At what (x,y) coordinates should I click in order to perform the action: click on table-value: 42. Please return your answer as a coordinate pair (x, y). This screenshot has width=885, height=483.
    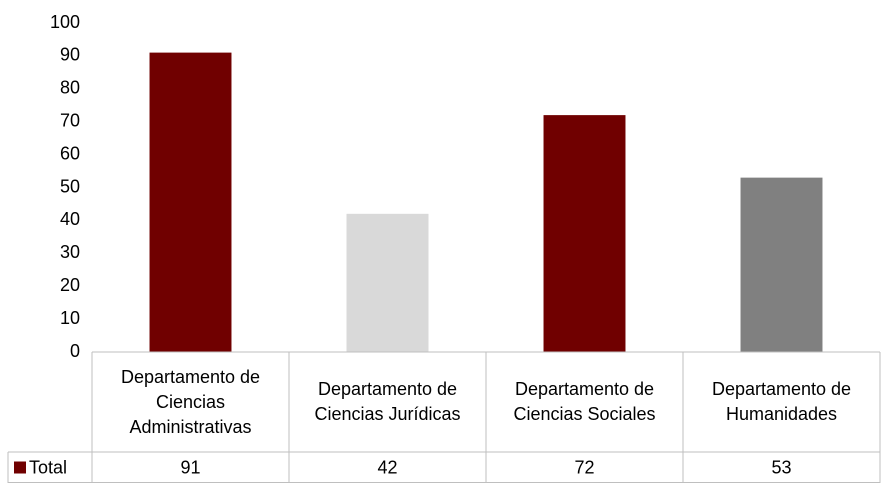
    Looking at the image, I should click on (387, 467).